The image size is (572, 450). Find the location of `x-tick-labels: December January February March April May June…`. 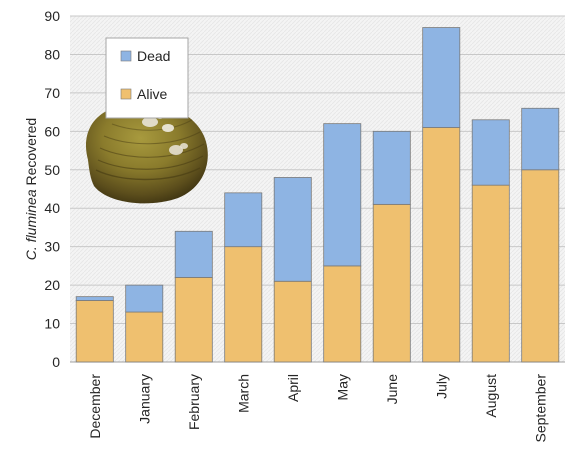

x-tick-labels: December January February March April May June… is located at coordinates (318, 408).